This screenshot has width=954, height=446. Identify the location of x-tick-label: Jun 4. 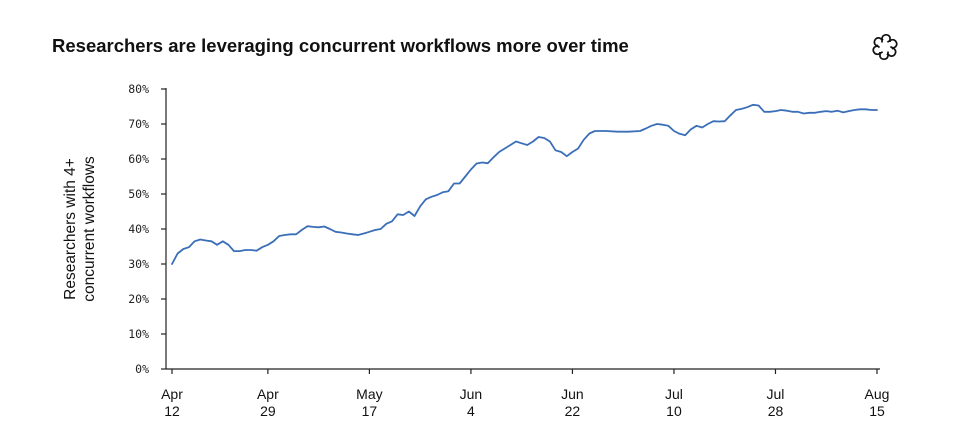
(471, 402).